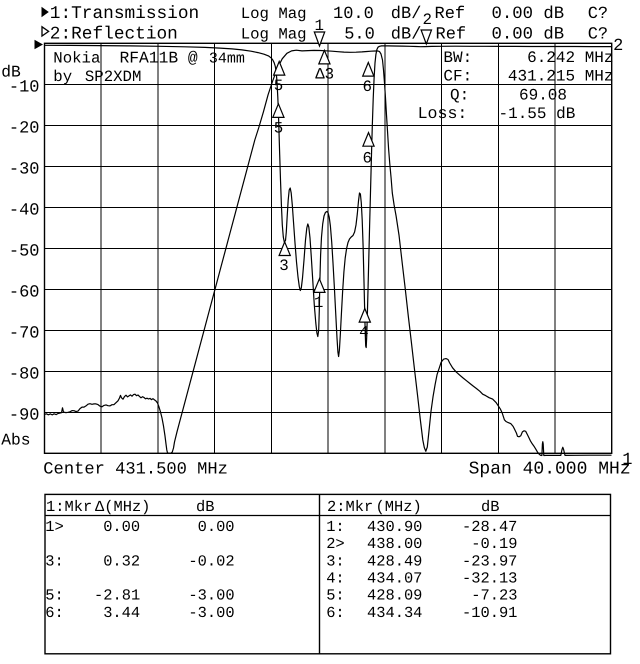  What do you see at coordinates (394, 527) in the screenshot?
I see `svg-text: 430.90` at bounding box center [394, 527].